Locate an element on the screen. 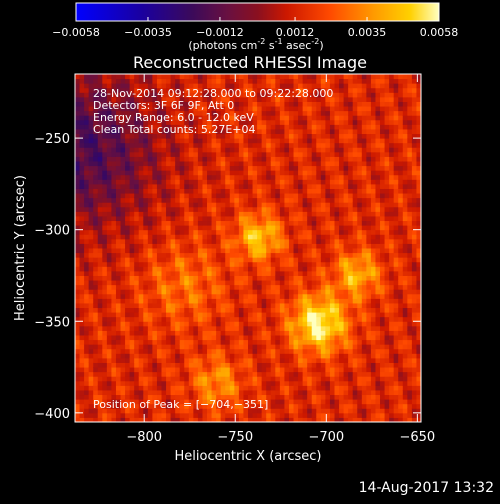 Image resolution: width=500 pixels, height=504 pixels. chart-title: Reconstructed RHESSI Image is located at coordinates (250, 62).